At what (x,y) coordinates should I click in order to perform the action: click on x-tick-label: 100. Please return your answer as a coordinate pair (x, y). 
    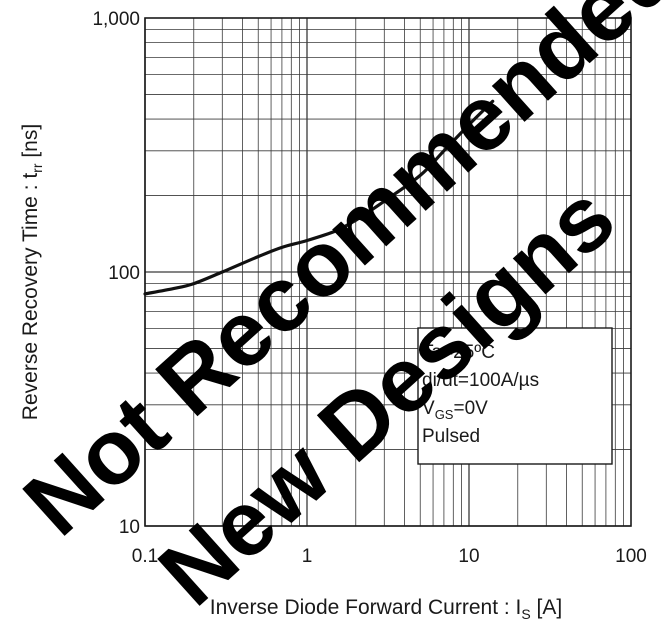
    Looking at the image, I should click on (631, 556).